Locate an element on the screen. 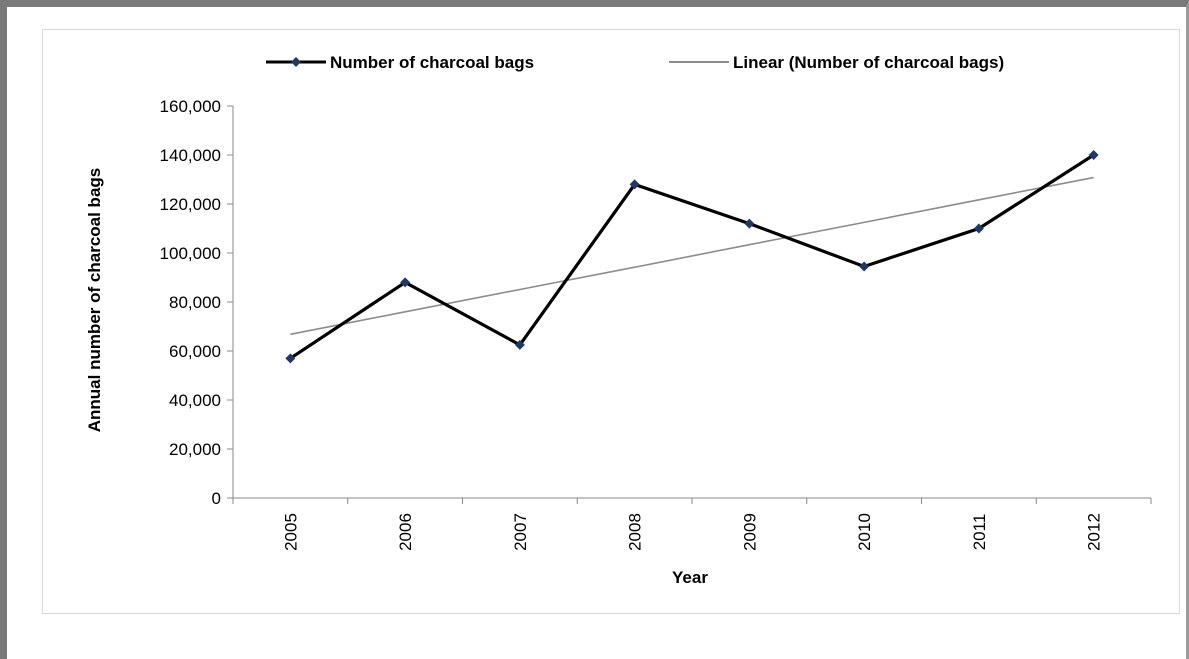 Image resolution: width=1189 pixels, height=659 pixels. x-tick-label: 2006 is located at coordinates (405, 532).